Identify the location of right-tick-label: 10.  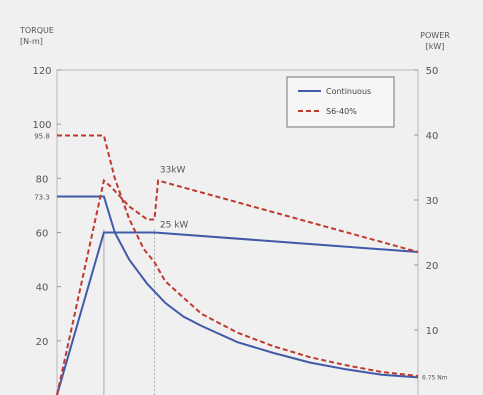
(432, 331).